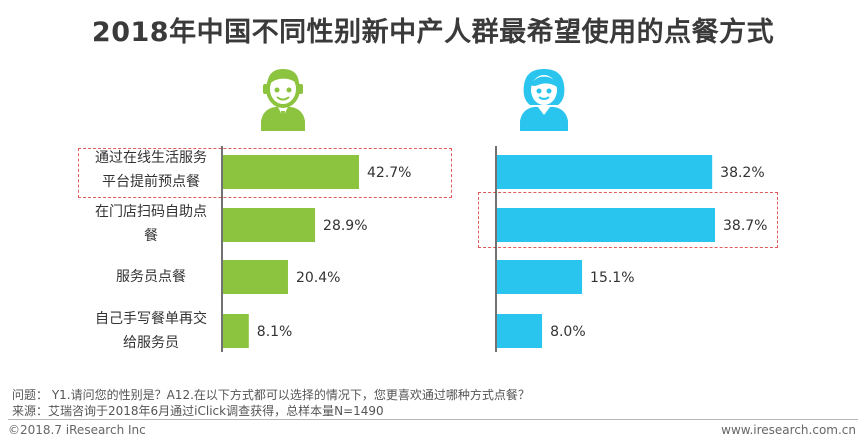 This screenshot has width=866, height=446. Describe the element at coordinates (151, 224) in the screenshot. I see `category-label-2: 在门店扫码自助点餐` at that location.